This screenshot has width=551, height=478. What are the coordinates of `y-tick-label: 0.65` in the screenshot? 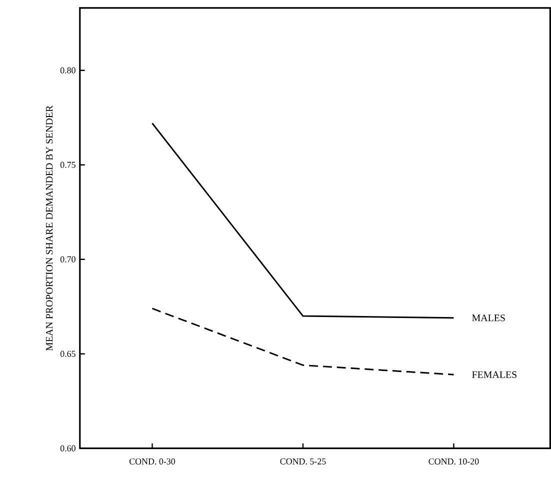 It's located at (68, 353).